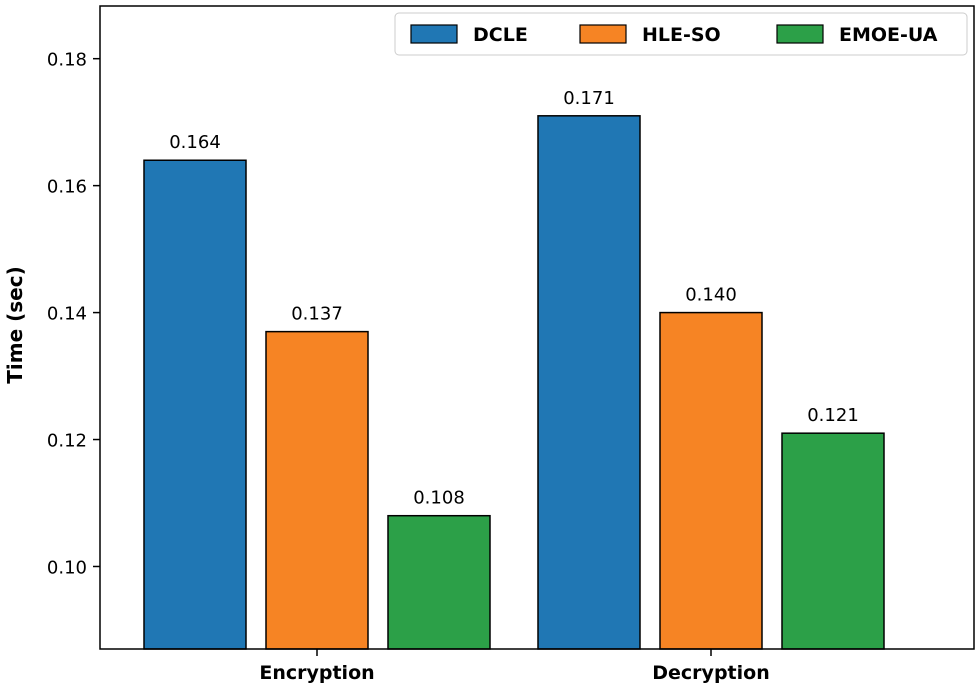 The image size is (980, 687). I want to click on x-tick-label-decryption: Decryption, so click(710, 673).